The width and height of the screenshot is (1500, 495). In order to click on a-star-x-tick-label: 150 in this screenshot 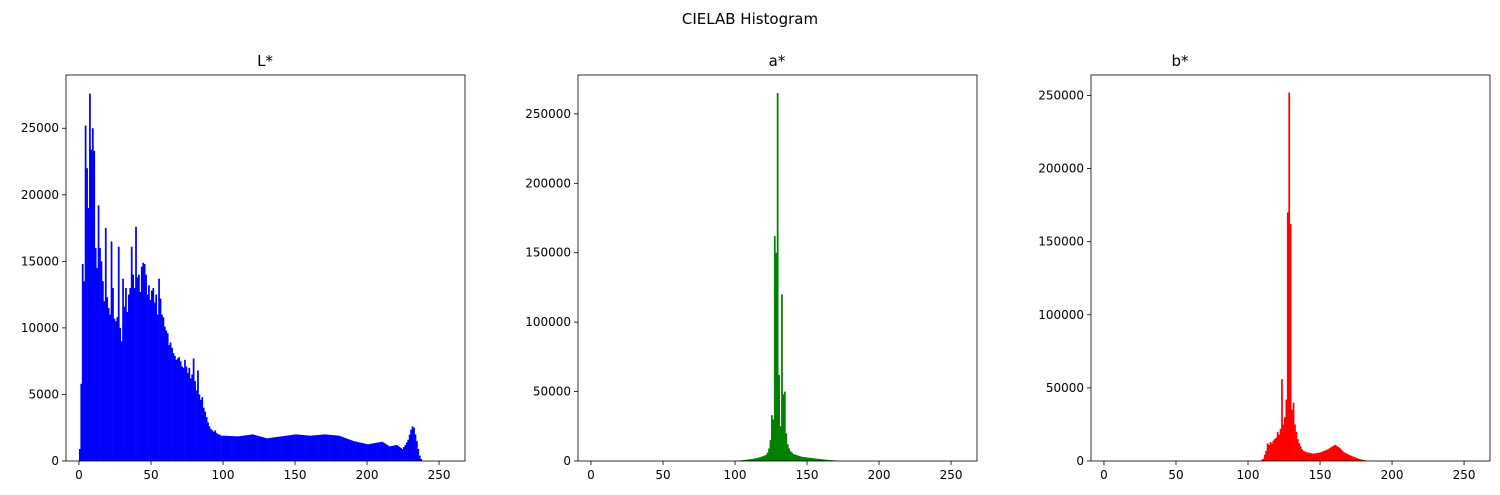, I will do `click(807, 475)`.